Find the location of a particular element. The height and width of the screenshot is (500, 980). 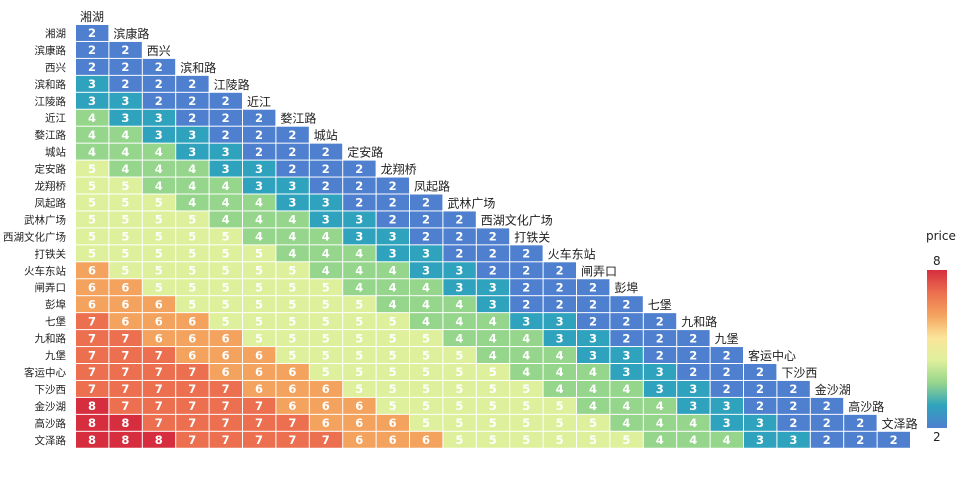

legend-title: price is located at coordinates (941, 236).